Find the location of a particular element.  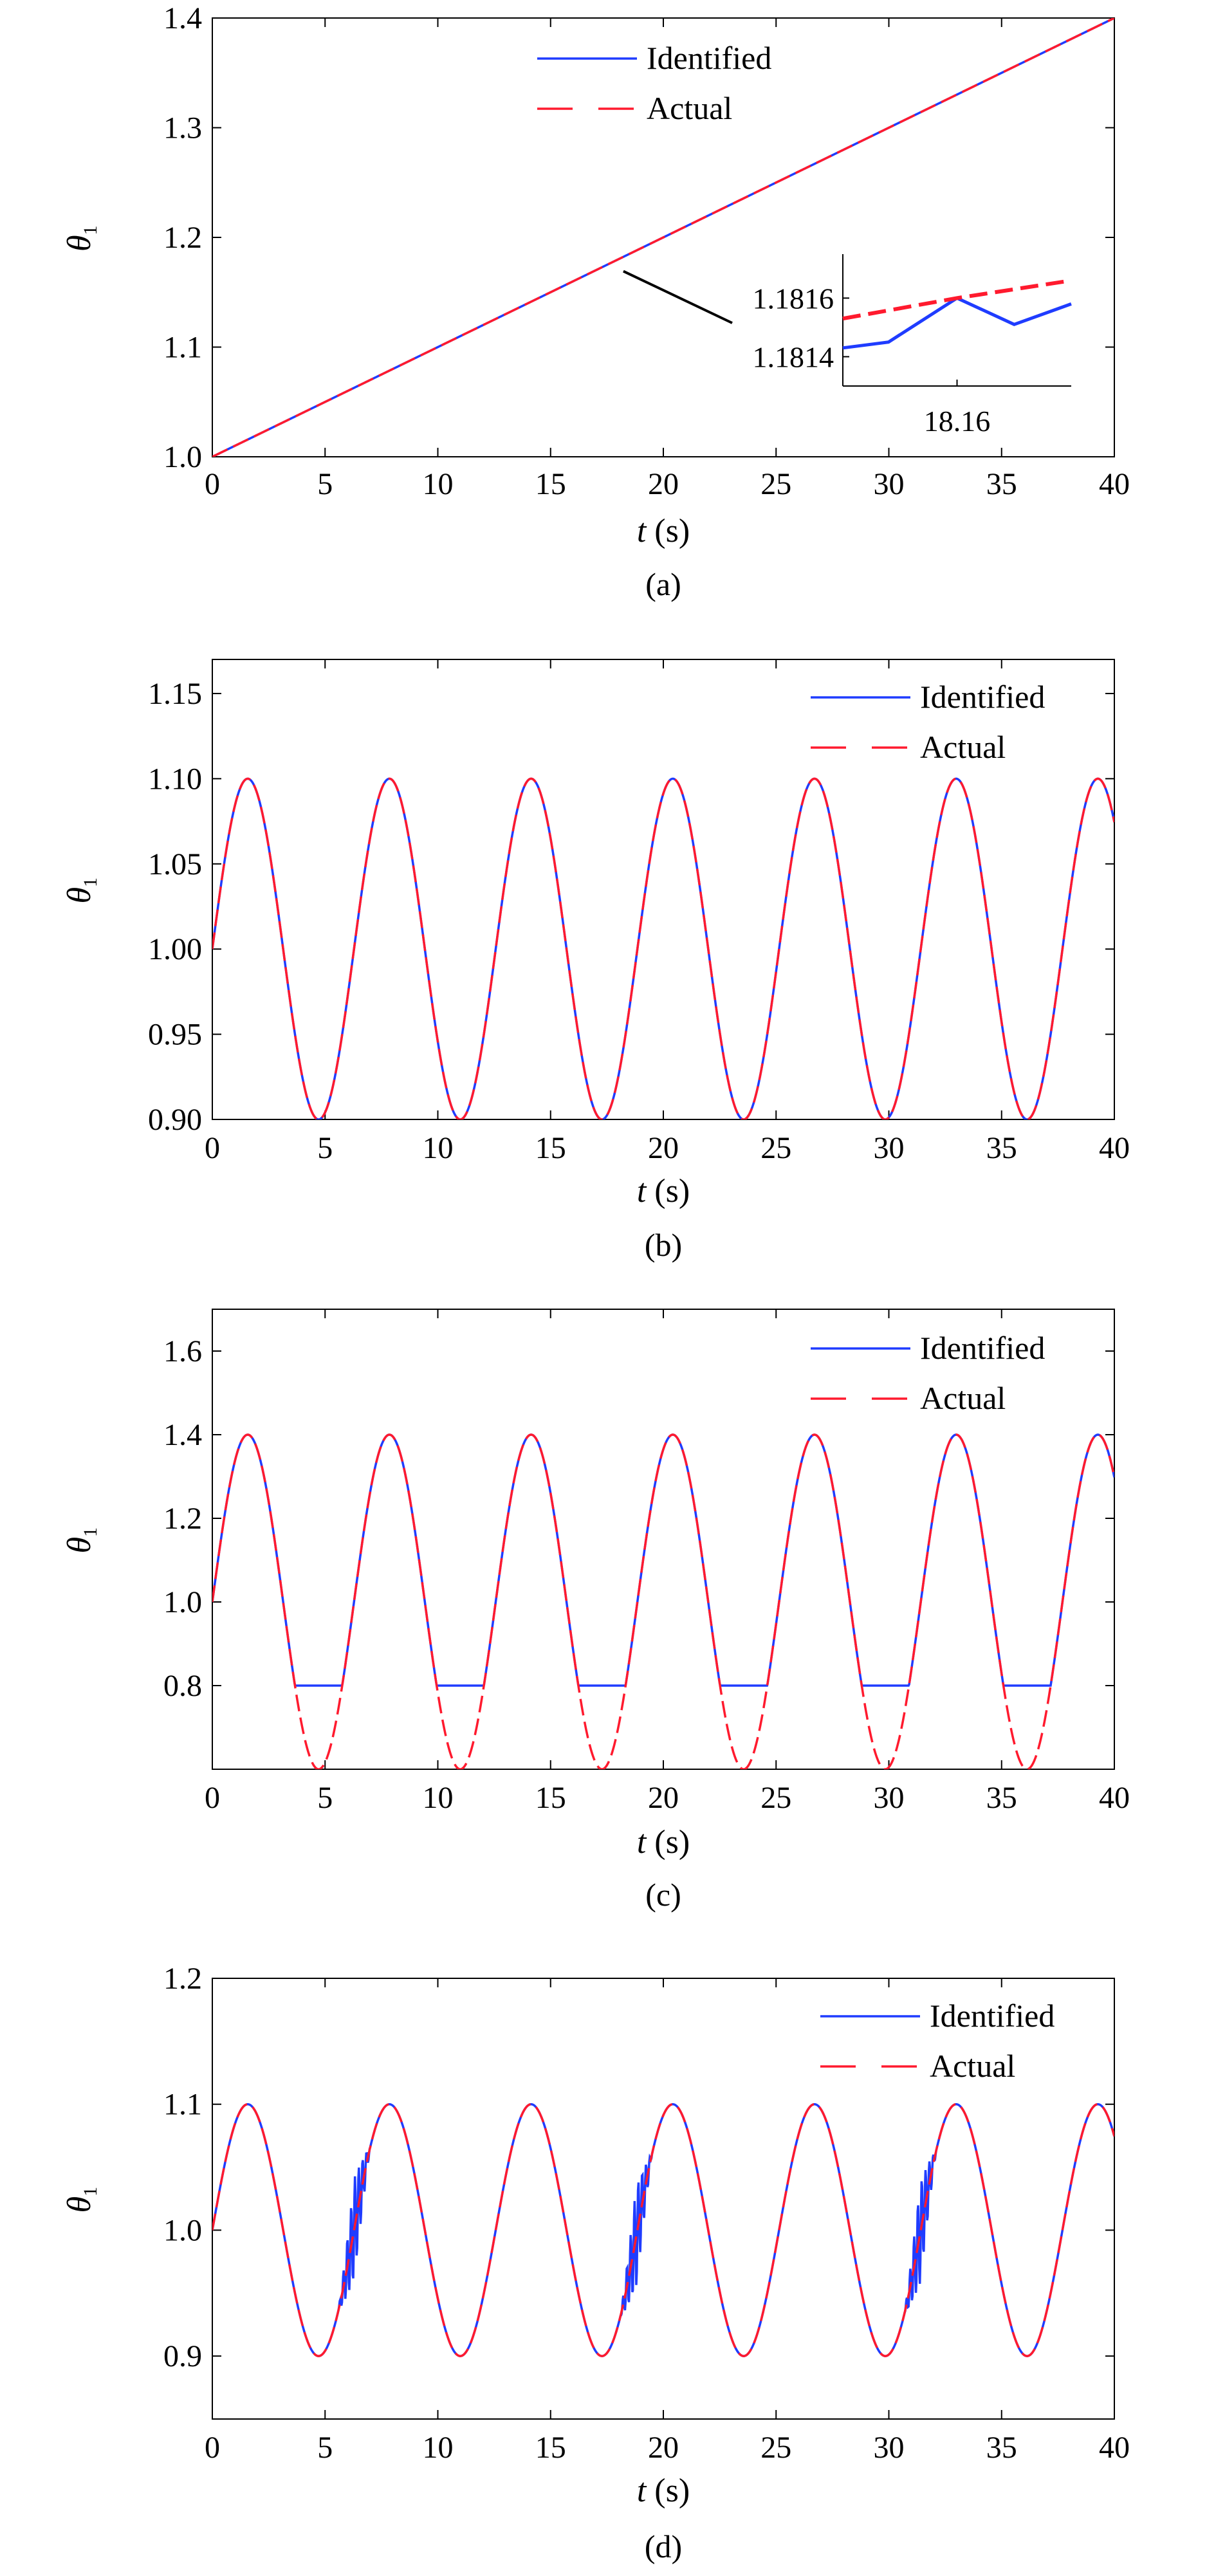

panel-caption: (c) is located at coordinates (663, 1895).